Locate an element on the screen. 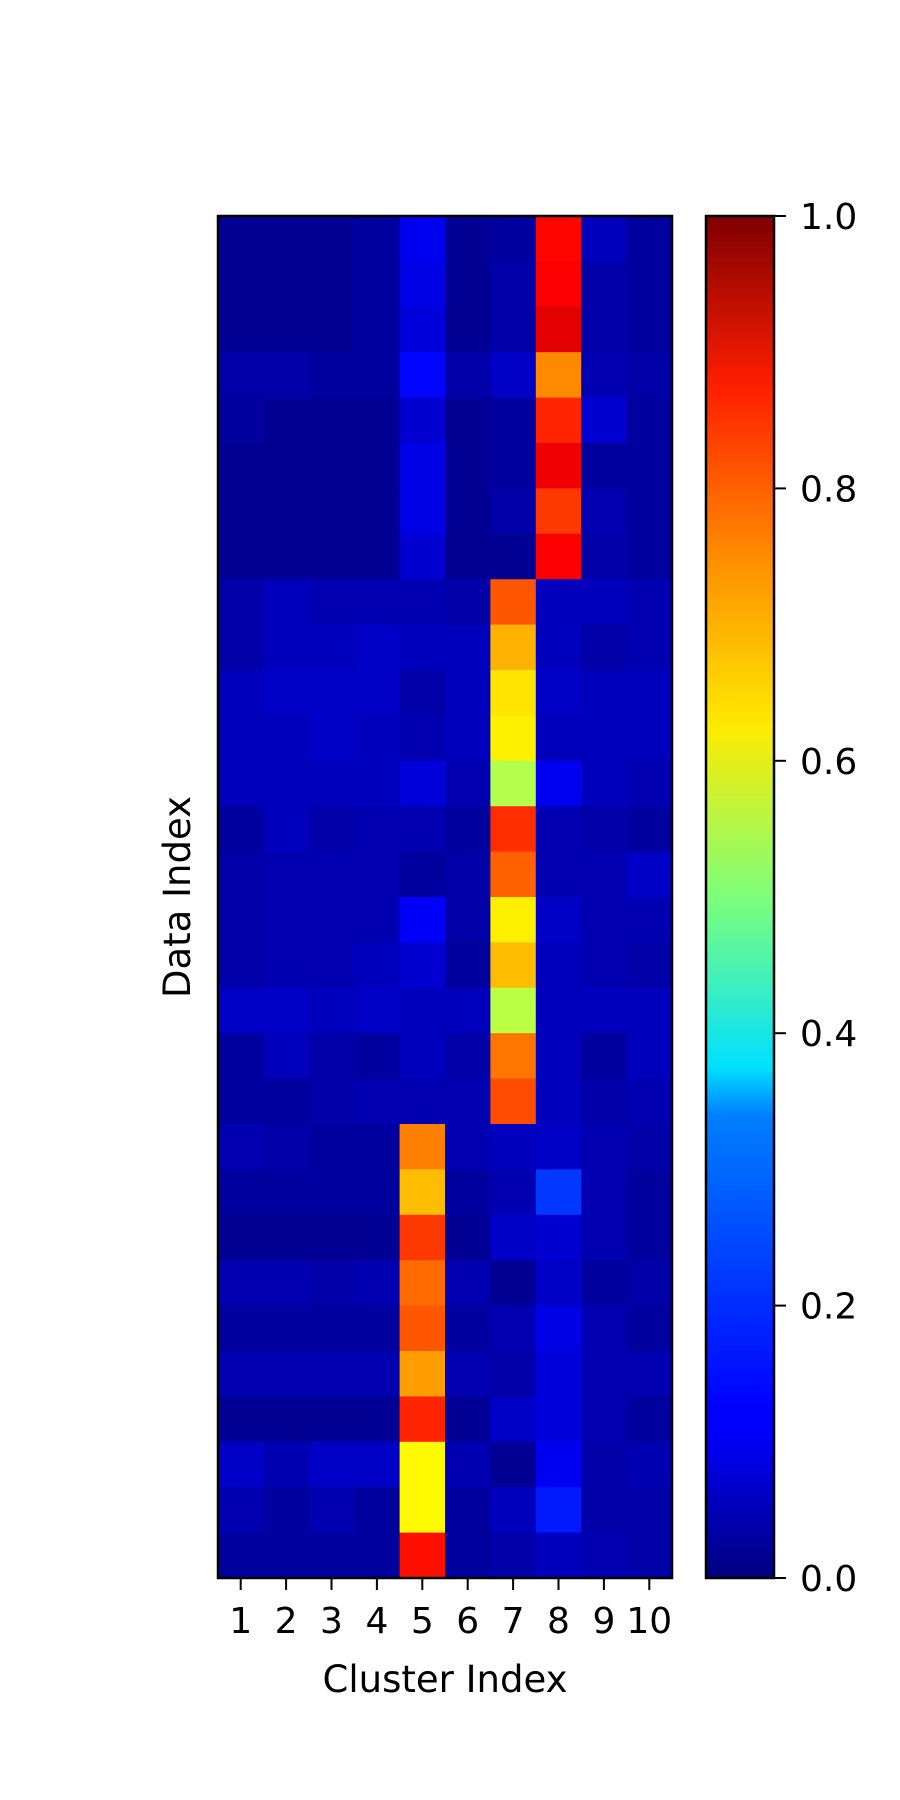 The image size is (900, 1800). x-axis-ticks: 1 2 3 4 5 6 7 8 9 10 is located at coordinates (450, 1610).